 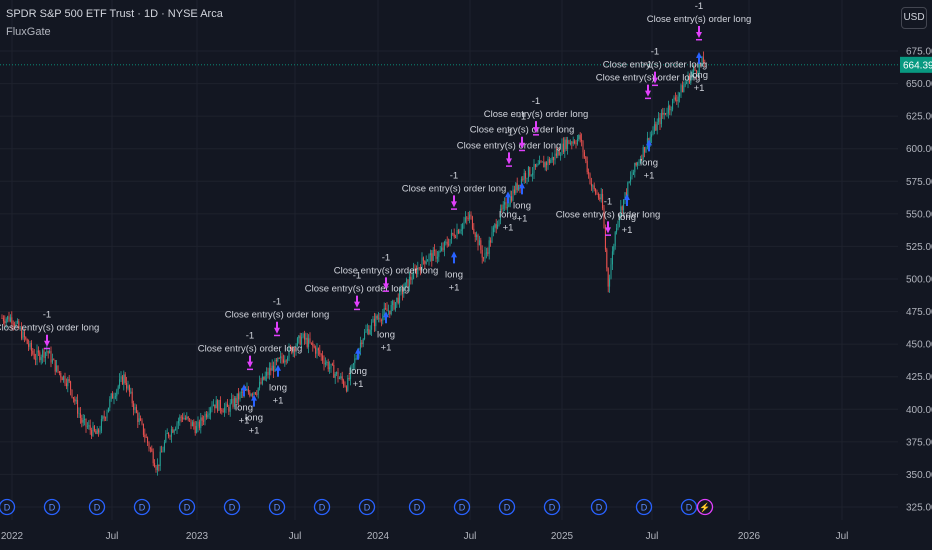 What do you see at coordinates (278, 401) in the screenshot?
I see `signal-qty: +1` at bounding box center [278, 401].